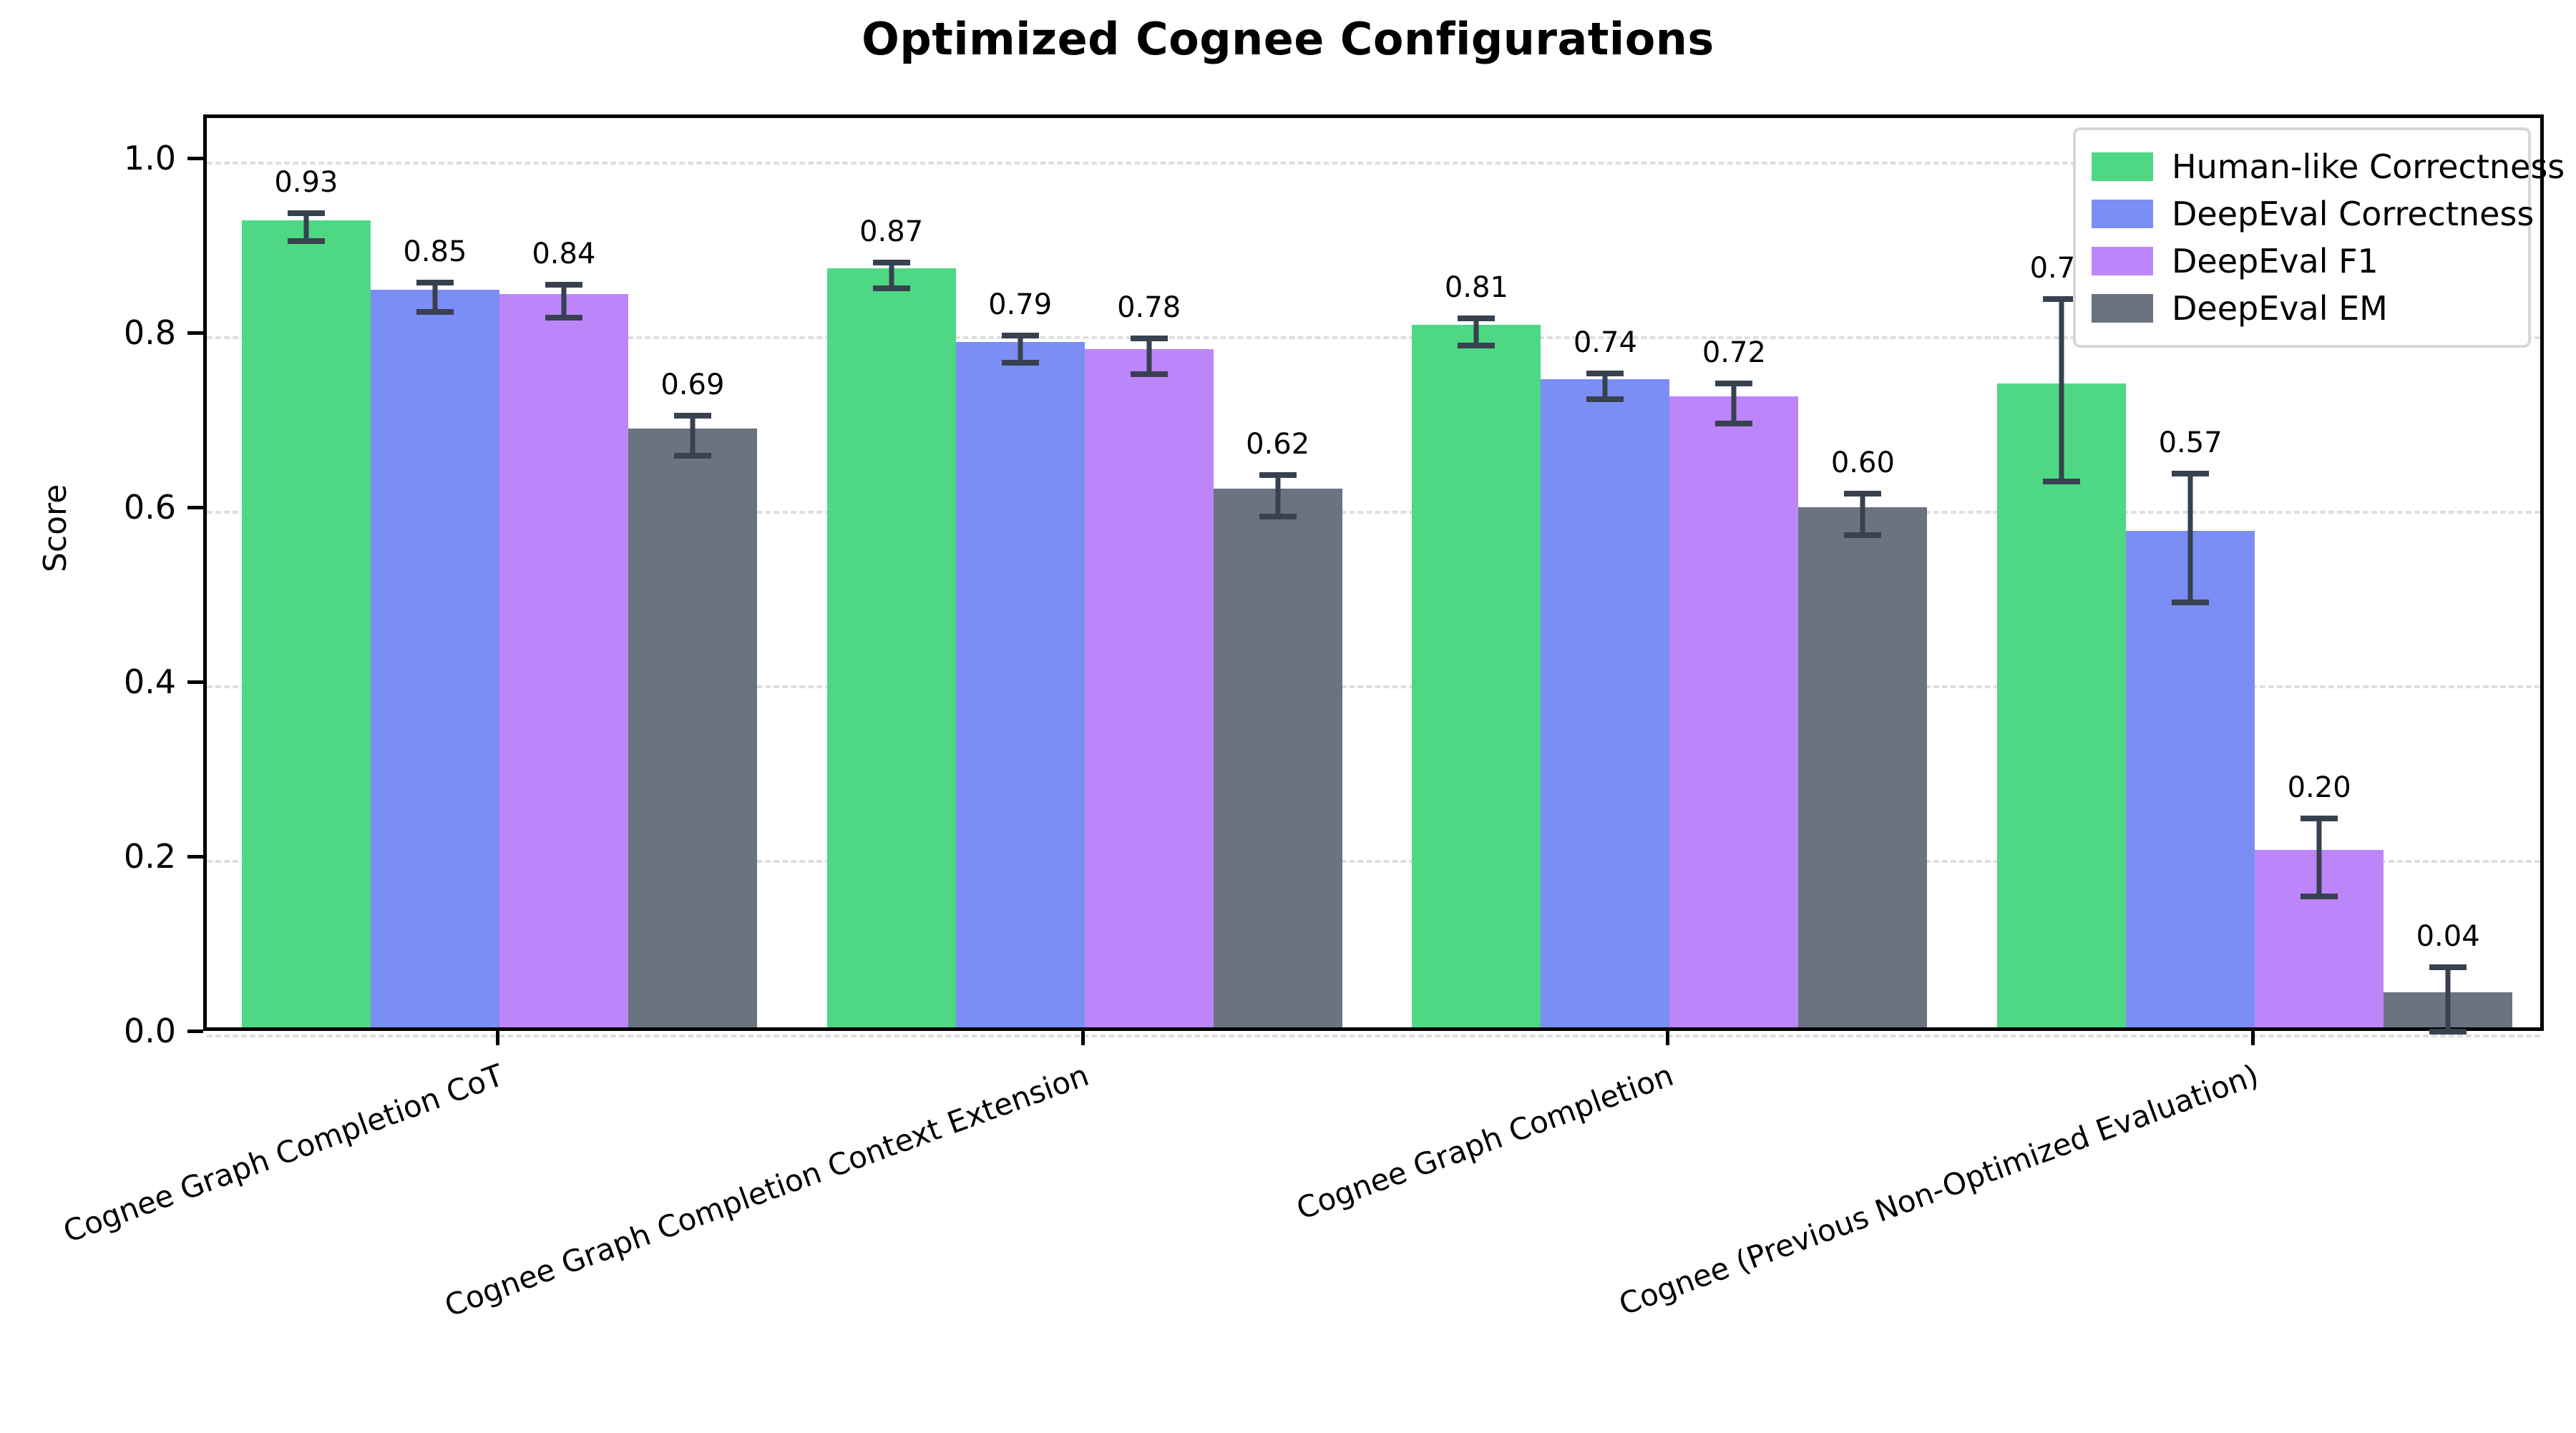 This screenshot has width=2576, height=1433. What do you see at coordinates (149, 1031) in the screenshot?
I see `y-tick-label: 0.0` at bounding box center [149, 1031].